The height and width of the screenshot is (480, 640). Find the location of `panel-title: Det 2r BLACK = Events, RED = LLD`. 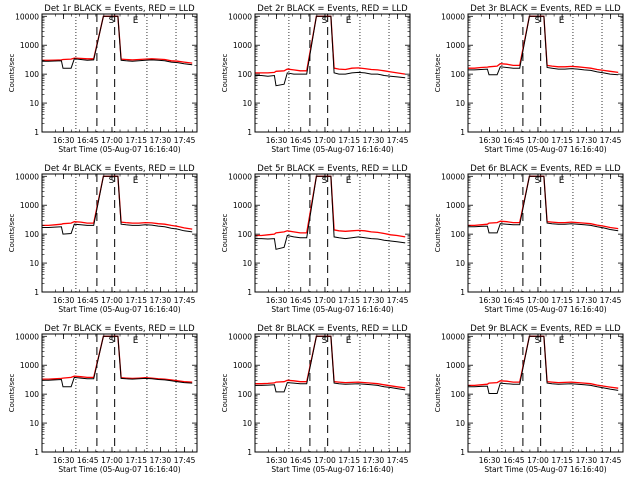

panel-title: Det 2r BLACK = Events, RED = LLD is located at coordinates (332, 9).